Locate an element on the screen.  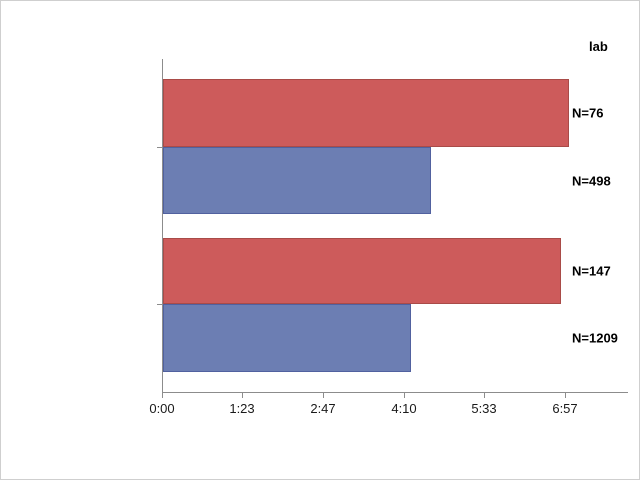
bar-n-label: N=76 is located at coordinates (588, 113).